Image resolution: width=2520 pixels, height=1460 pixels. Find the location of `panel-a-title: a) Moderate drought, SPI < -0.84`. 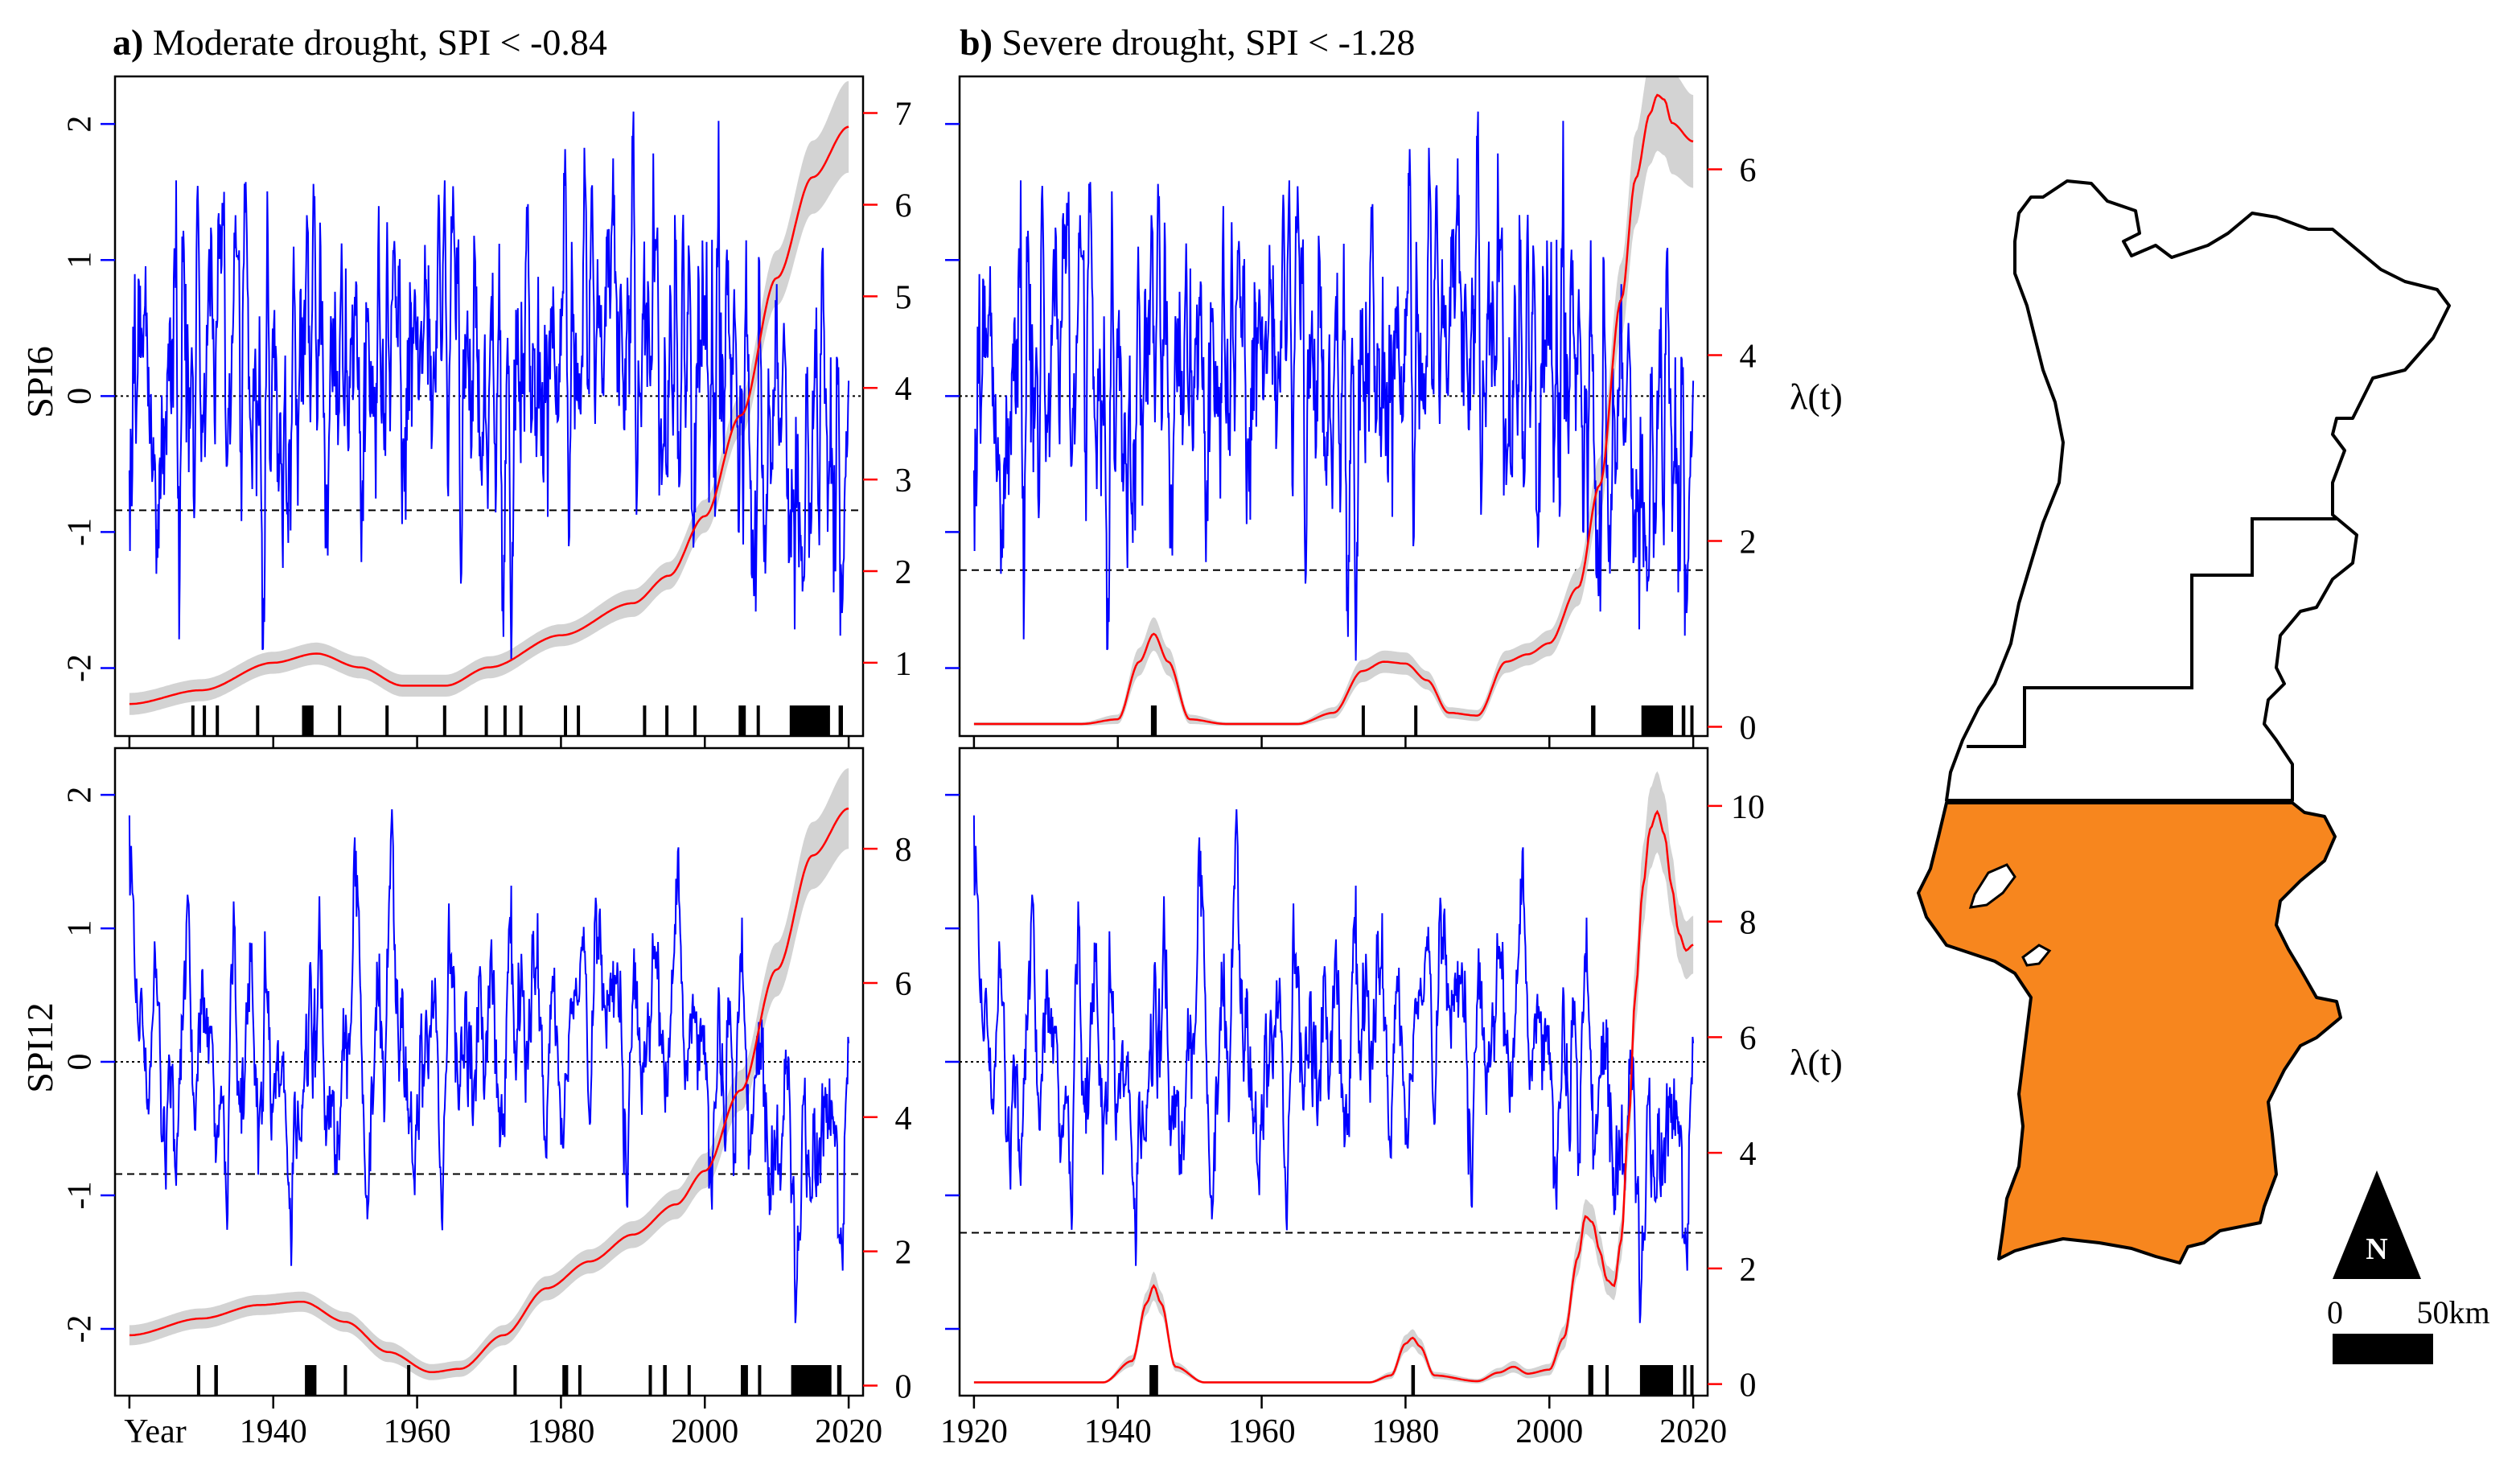

panel-a-title: a) Moderate drought, SPI < -0.84 is located at coordinates (360, 42).